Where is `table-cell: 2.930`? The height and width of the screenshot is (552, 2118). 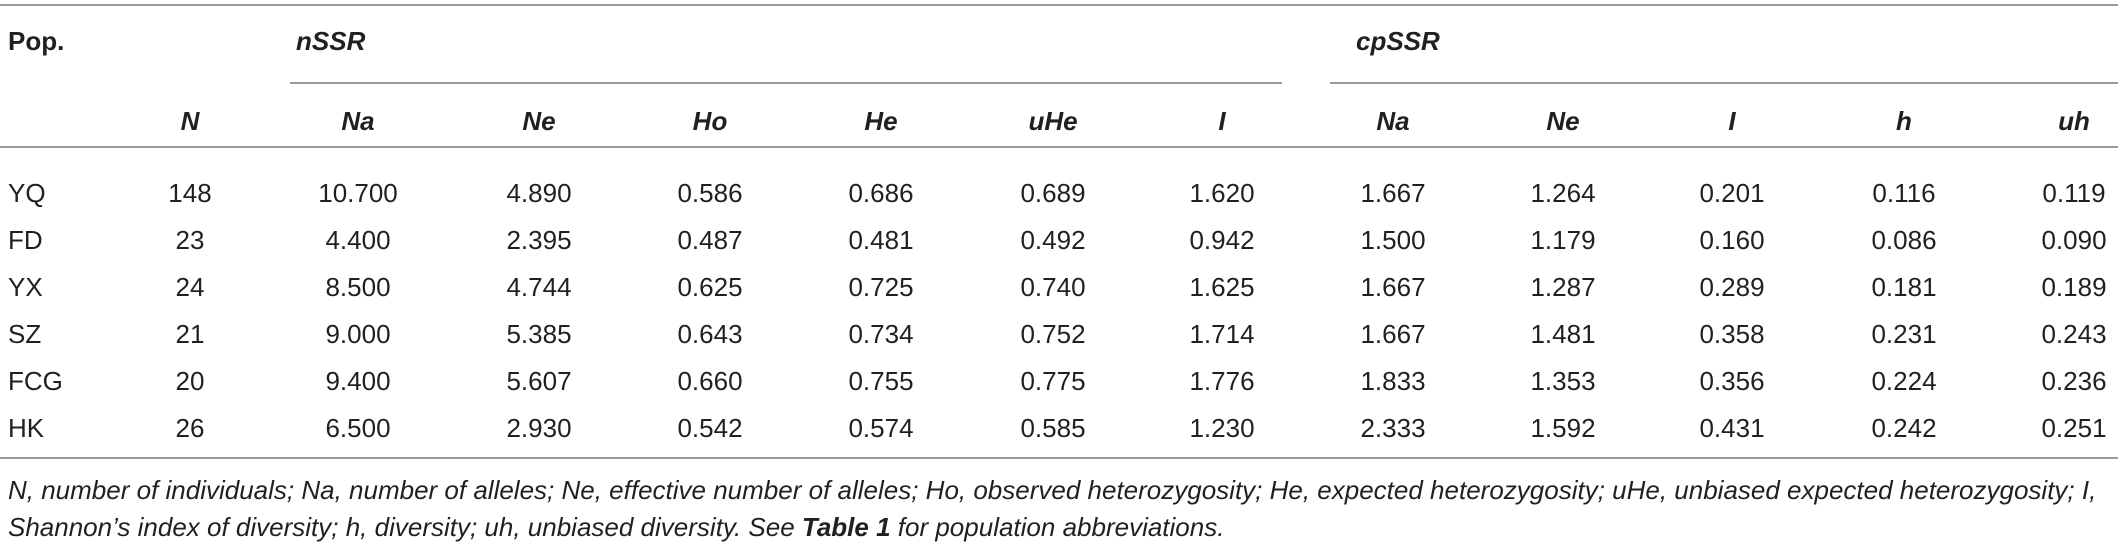
table-cell: 2.930 is located at coordinates (539, 428).